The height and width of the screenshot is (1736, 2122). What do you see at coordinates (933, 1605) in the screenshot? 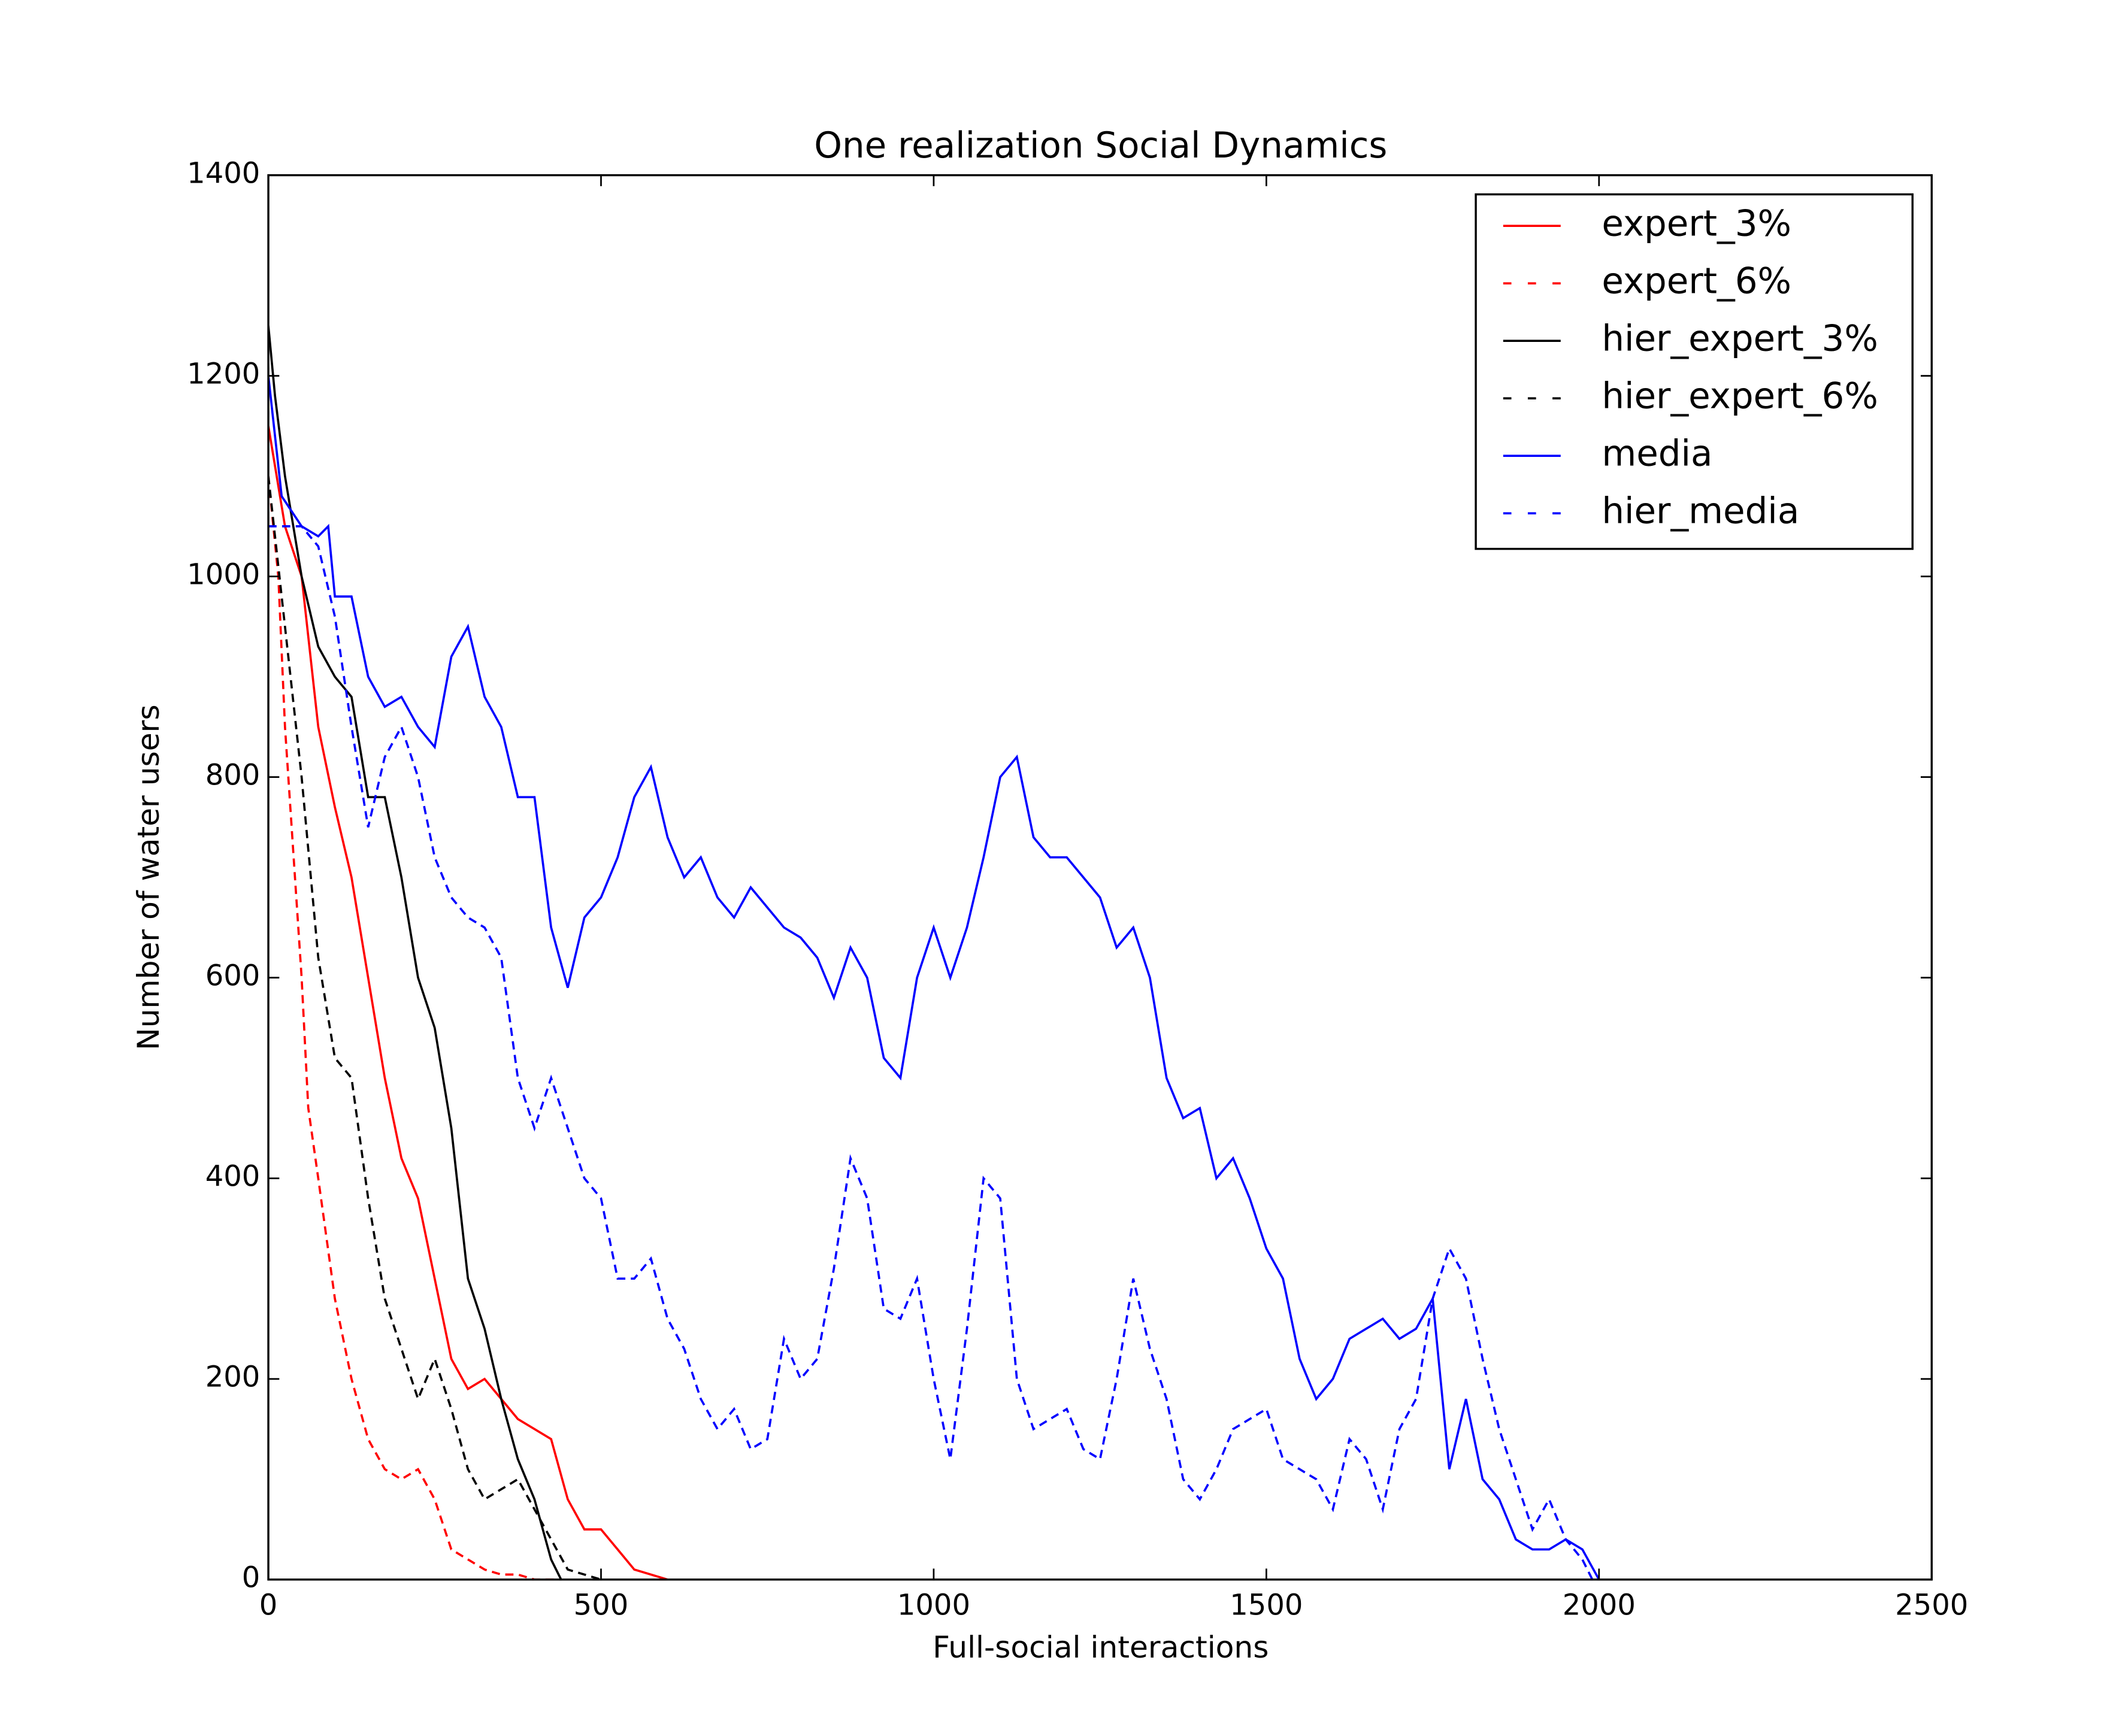
I see `x-tick-label: 1000` at bounding box center [933, 1605].